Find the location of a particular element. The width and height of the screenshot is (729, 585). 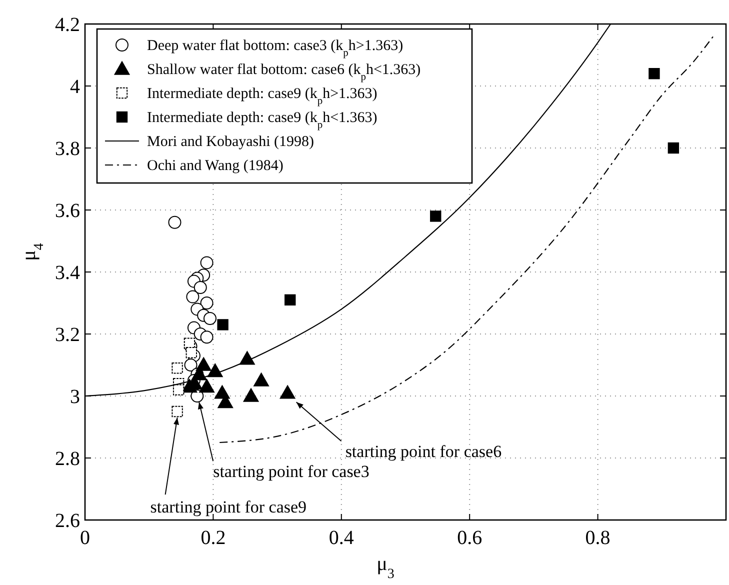

y-tick-label: 3.4 is located at coordinates (67, 273).